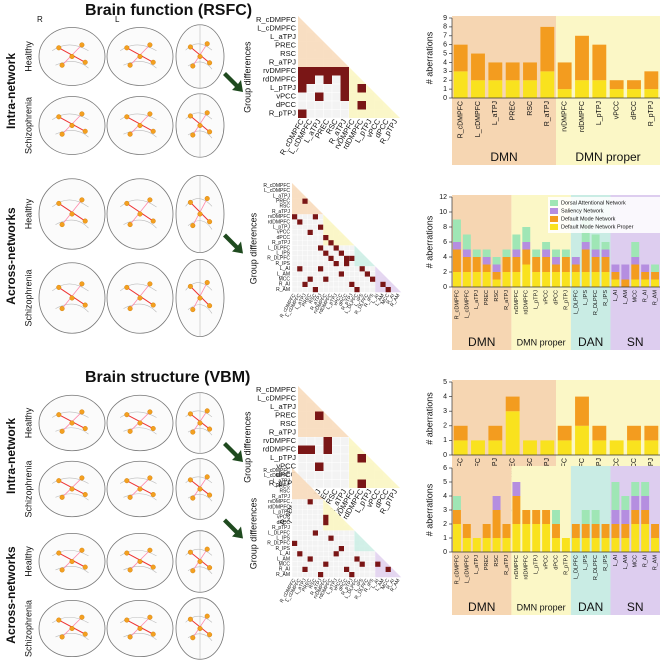 This screenshot has width=668, height=664. Describe the element at coordinates (279, 507) in the screenshot. I see `row-label: rdDMPFC` at that location.